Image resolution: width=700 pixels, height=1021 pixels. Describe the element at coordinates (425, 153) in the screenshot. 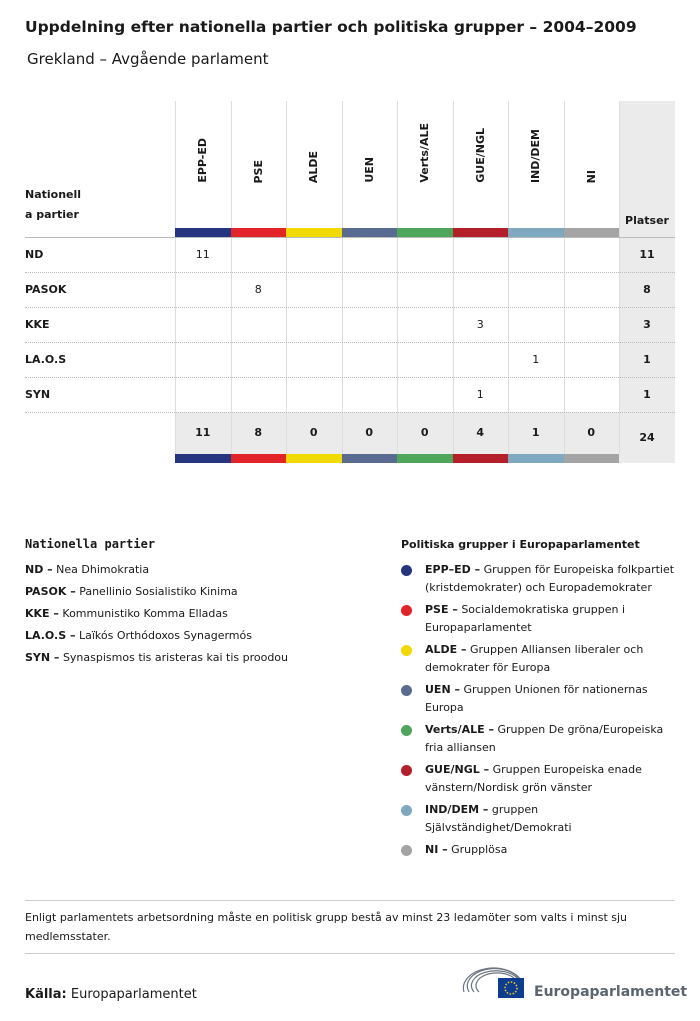

I see `group-header: Verts/ALE` at that location.